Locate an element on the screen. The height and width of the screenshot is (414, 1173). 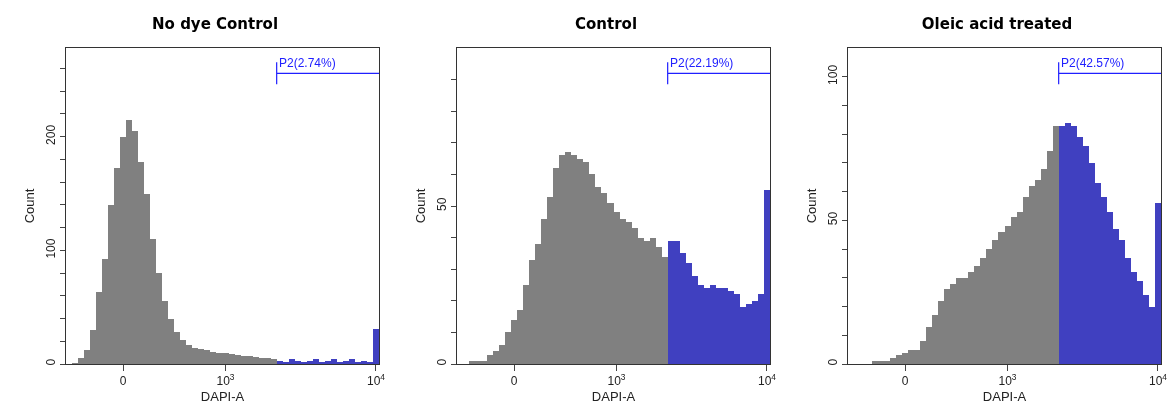
annotation: P2(22.19%) is located at coordinates (702, 63).